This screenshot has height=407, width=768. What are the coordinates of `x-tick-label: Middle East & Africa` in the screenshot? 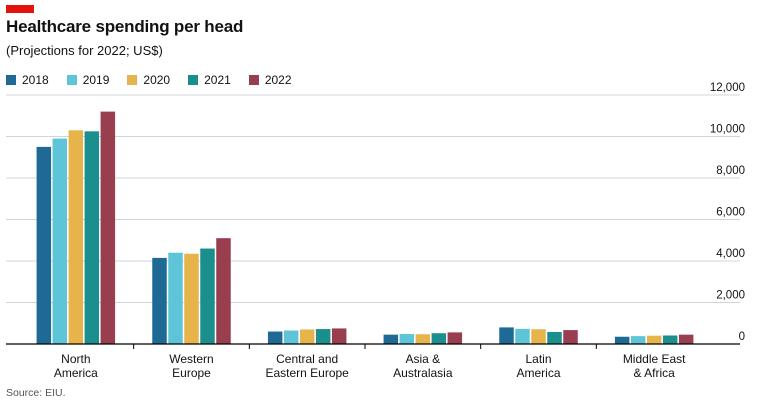 It's located at (654, 366).